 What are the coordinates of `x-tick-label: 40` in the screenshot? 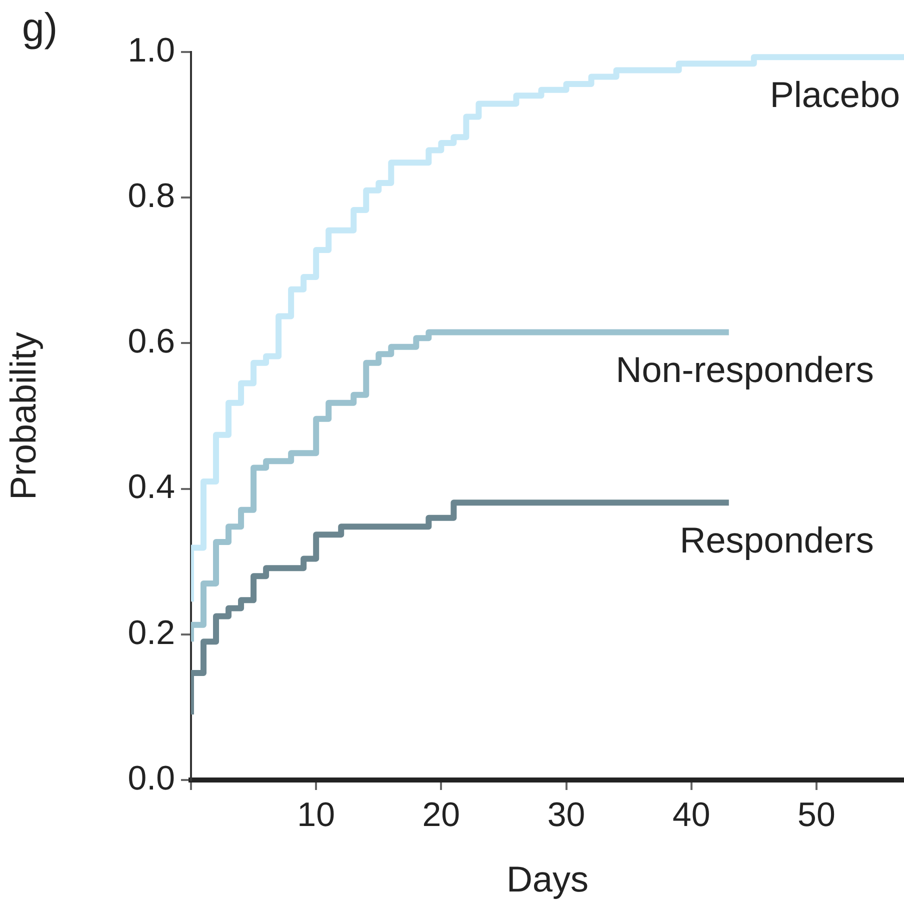 It's located at (691, 815).